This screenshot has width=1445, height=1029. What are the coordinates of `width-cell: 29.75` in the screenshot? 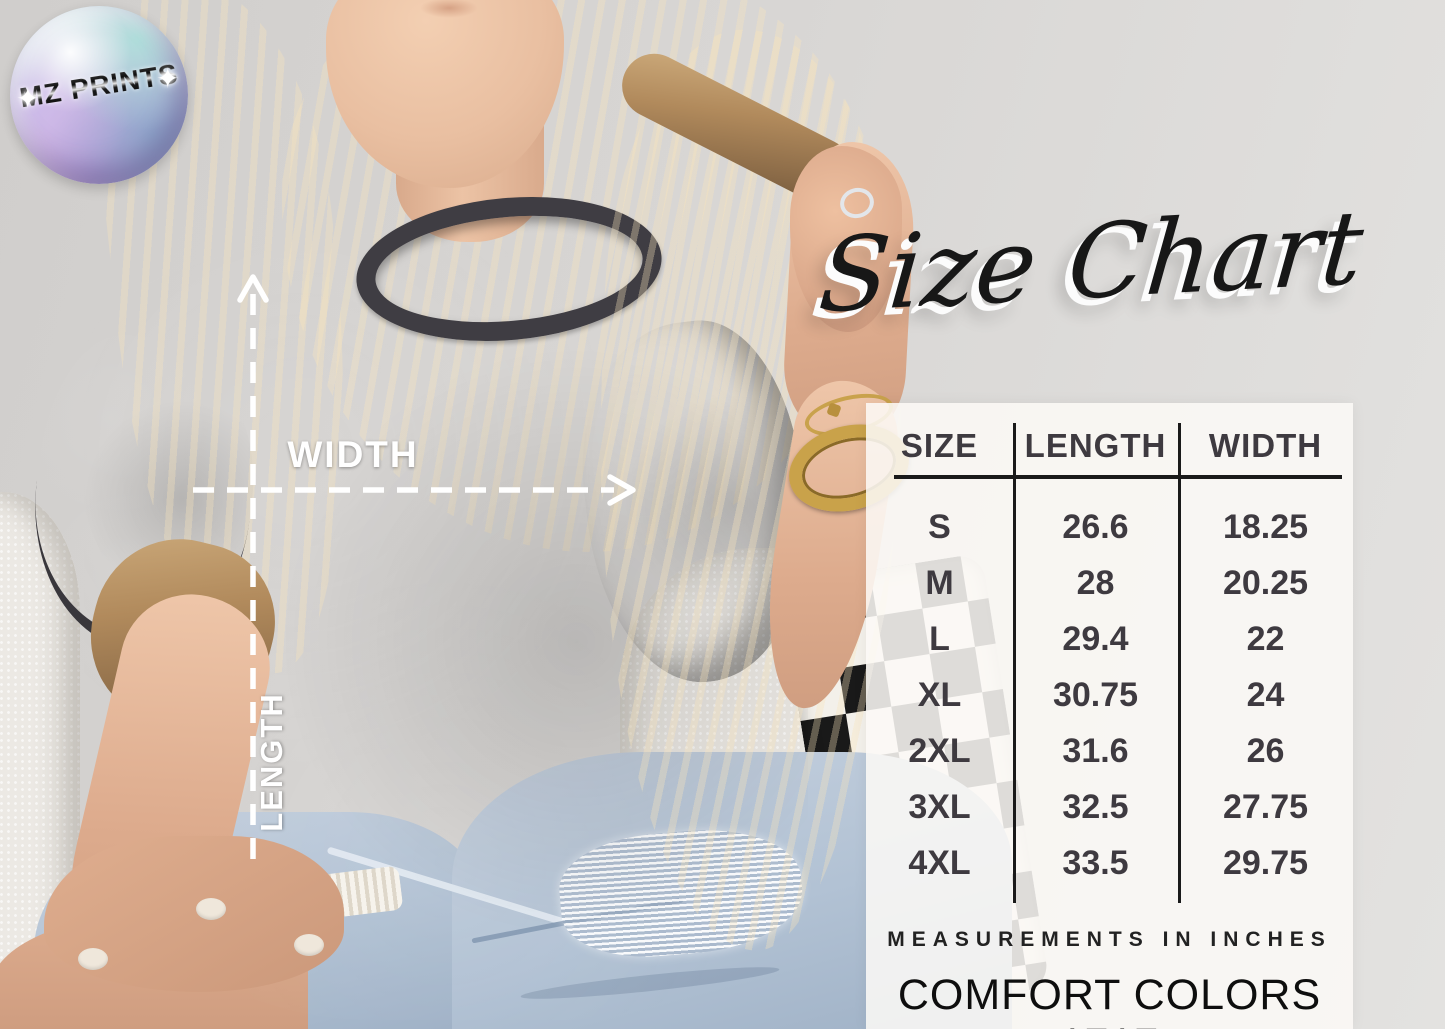 It's located at (1265, 862).